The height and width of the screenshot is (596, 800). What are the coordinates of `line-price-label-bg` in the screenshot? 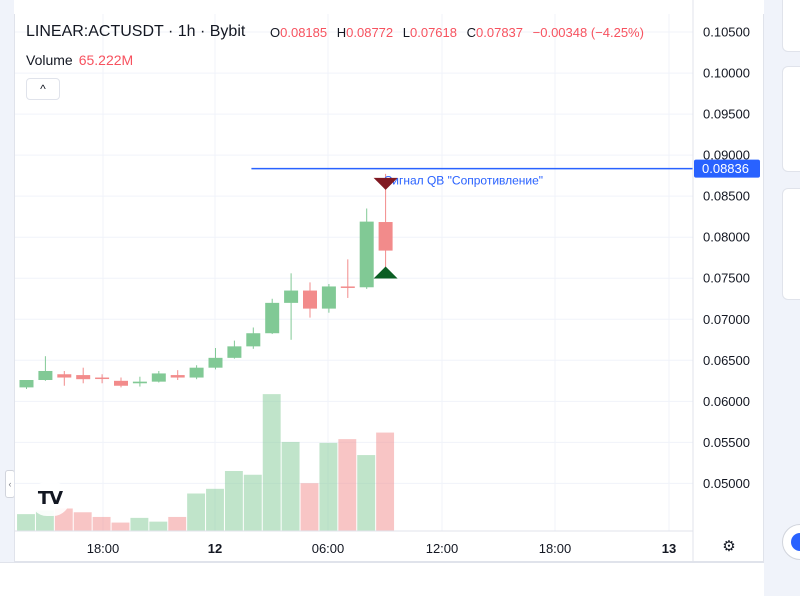 It's located at (727, 168).